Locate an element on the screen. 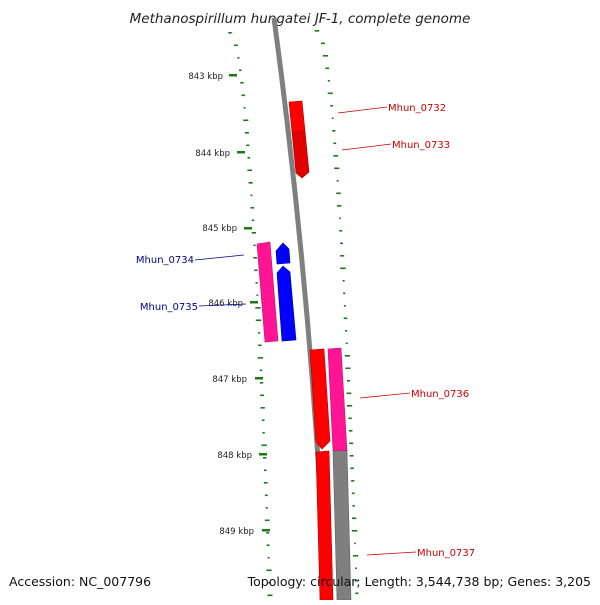 The height and width of the screenshot is (605, 600). gene-label-mhun-0734: Mhun_0734 is located at coordinates (190, 260).